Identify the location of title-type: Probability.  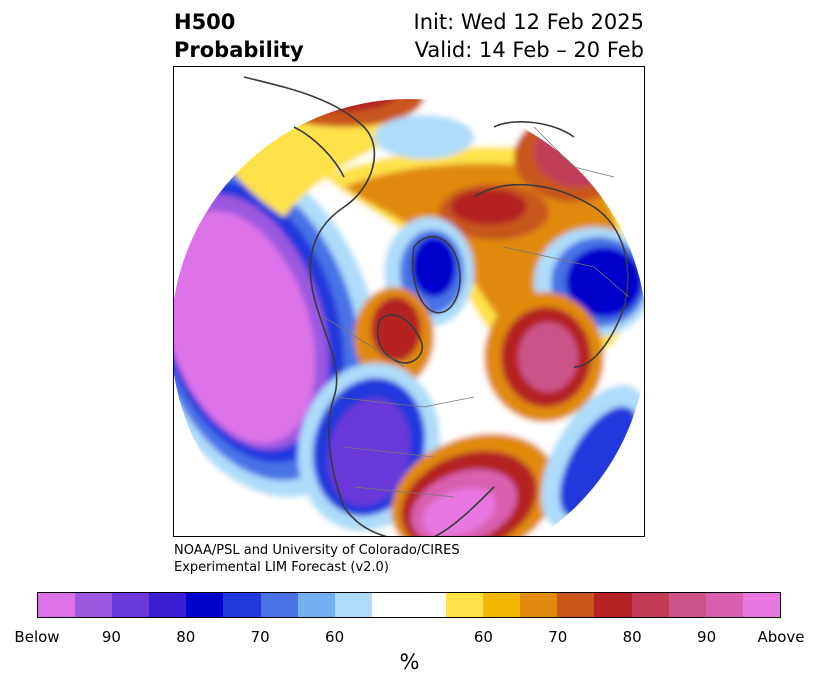
(239, 50).